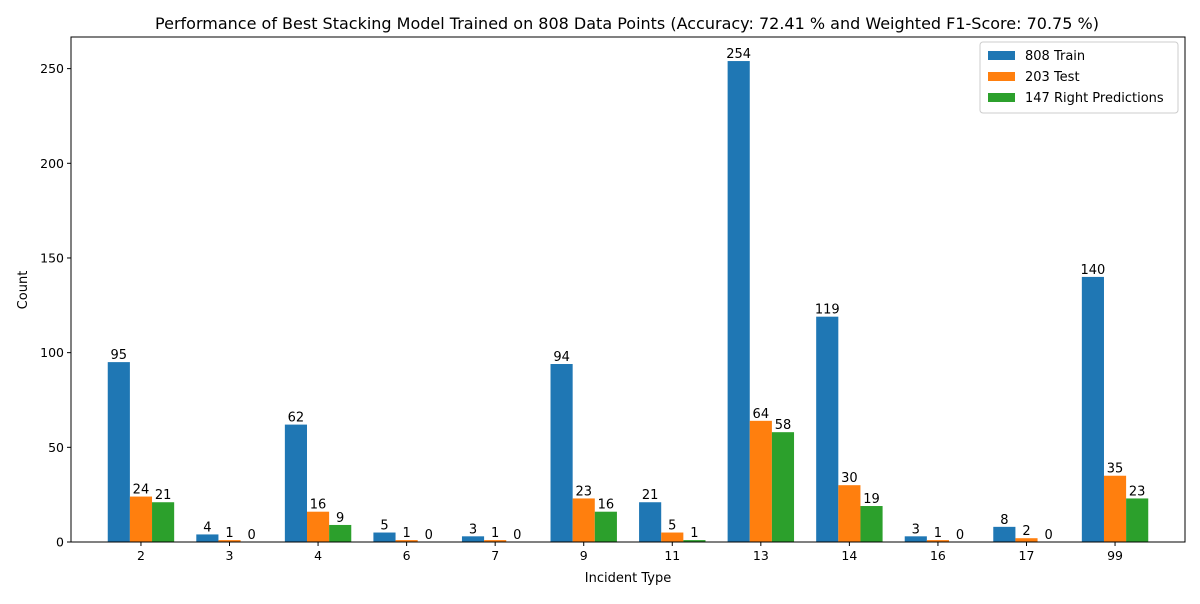 The image size is (1200, 604). What do you see at coordinates (141, 490) in the screenshot?
I see `data-label: 24` at bounding box center [141, 490].